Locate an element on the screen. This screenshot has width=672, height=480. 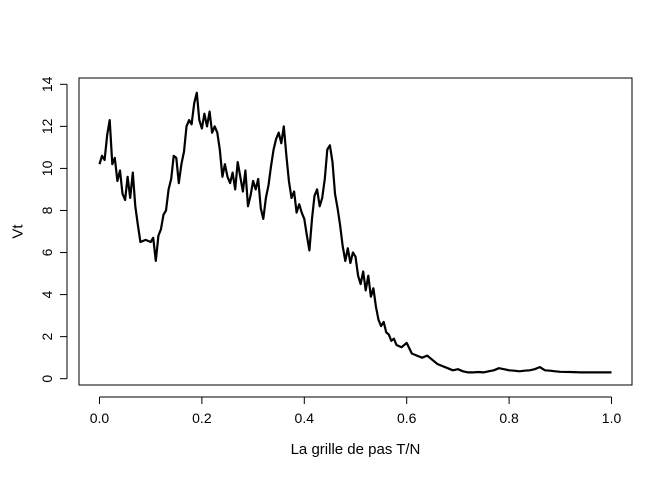
y-tick-label: 2 is located at coordinates (47, 337).